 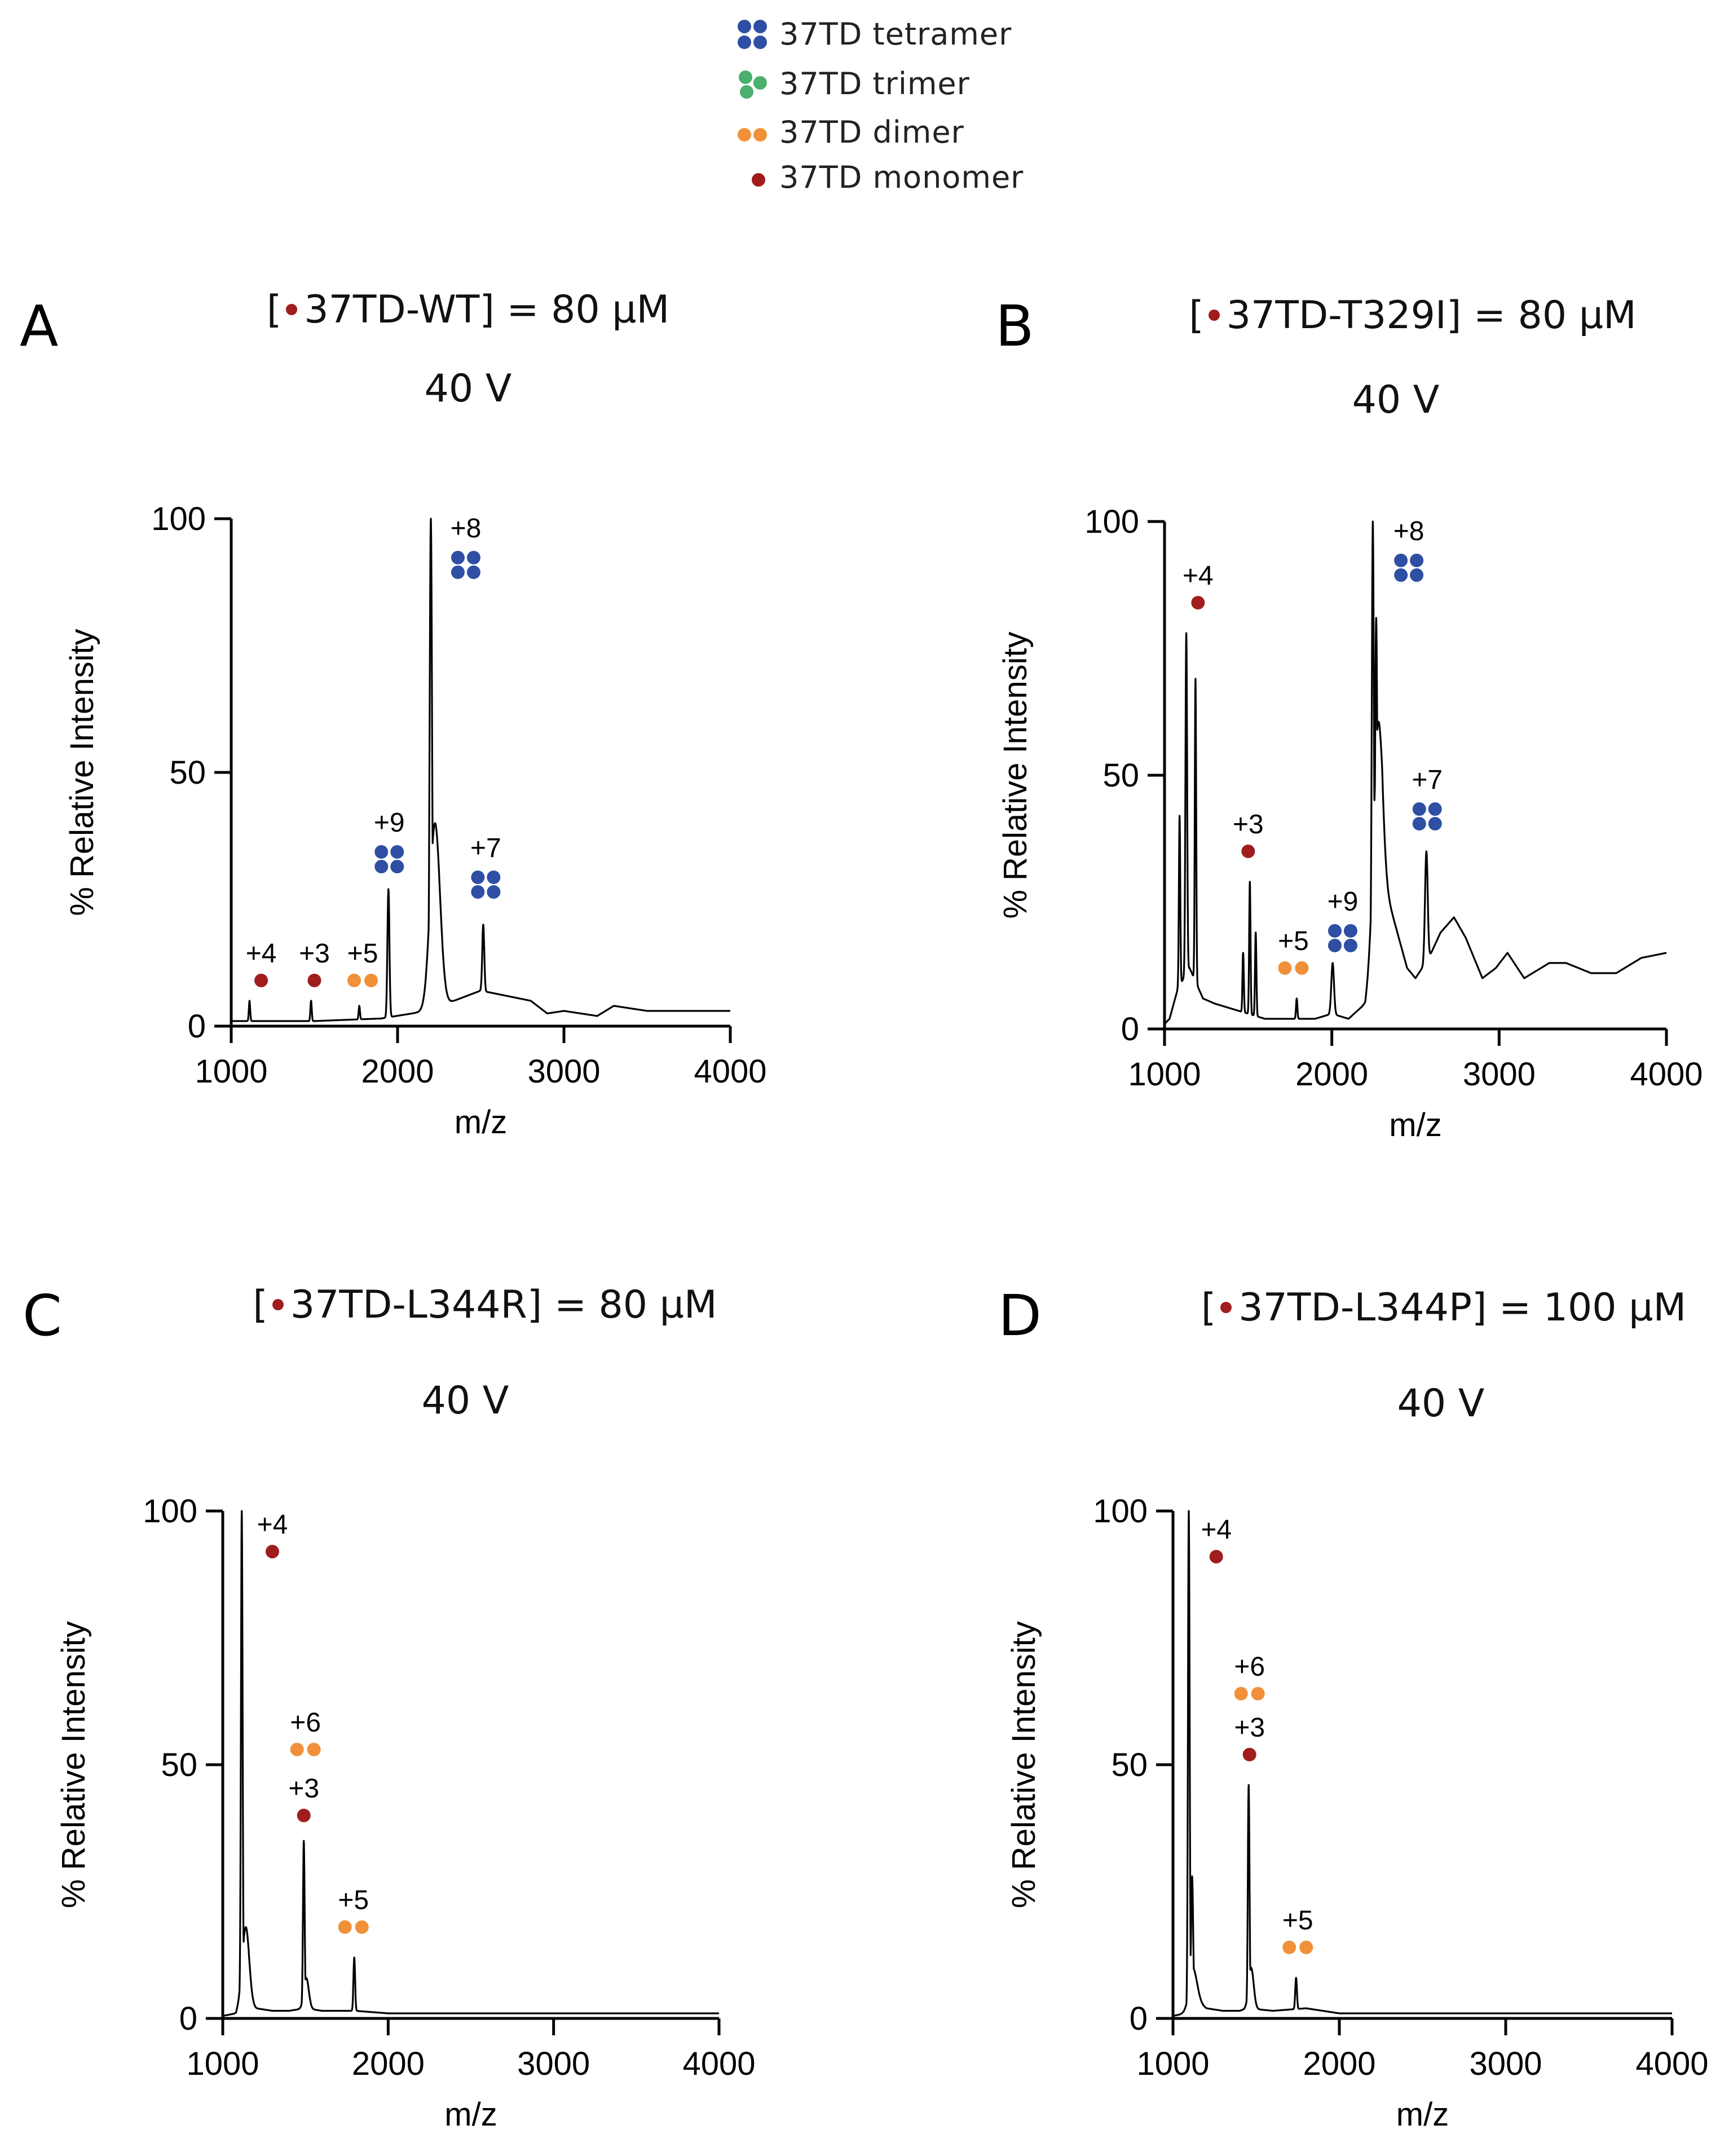 I want to click on panel-a-title: [37TD-WT] = 80 µM, so click(x=468, y=310).